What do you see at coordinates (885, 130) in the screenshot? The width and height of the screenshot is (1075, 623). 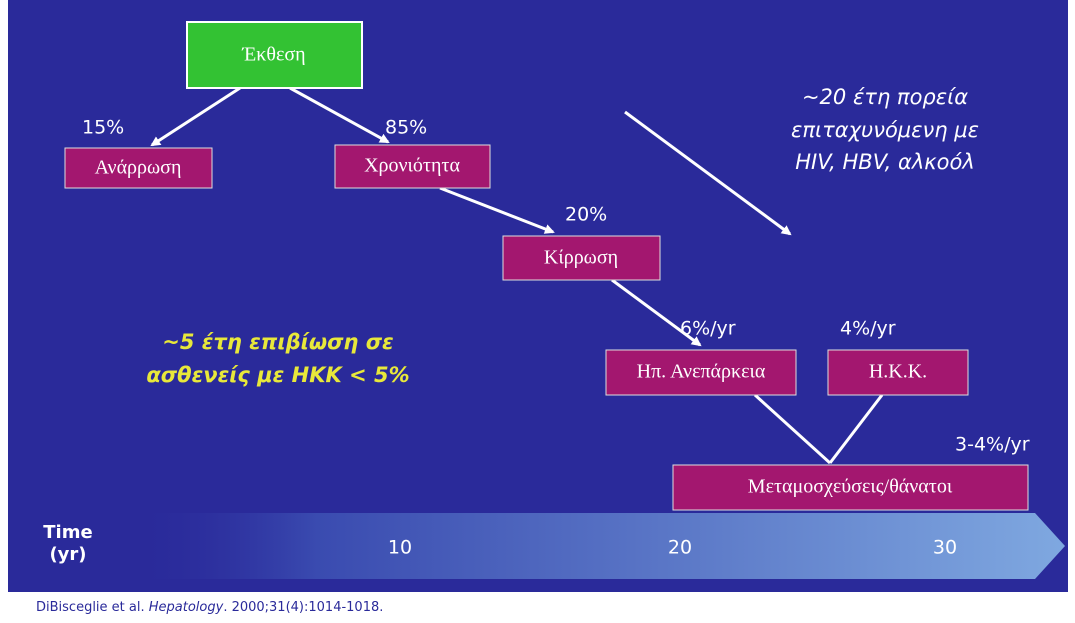 I see `note-text: επιταχυνόμενη με` at bounding box center [885, 130].